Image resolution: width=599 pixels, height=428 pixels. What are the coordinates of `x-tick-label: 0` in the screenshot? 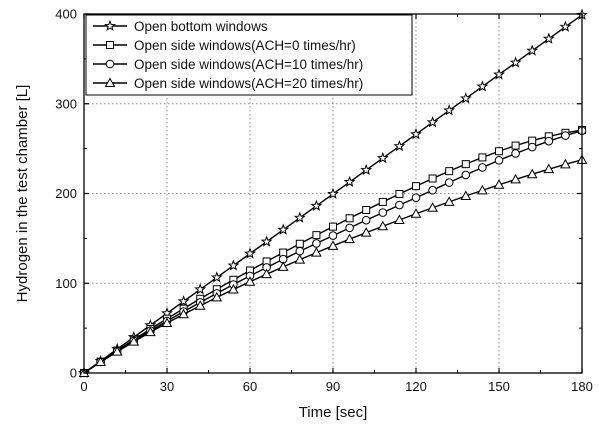 It's located at (83, 386).